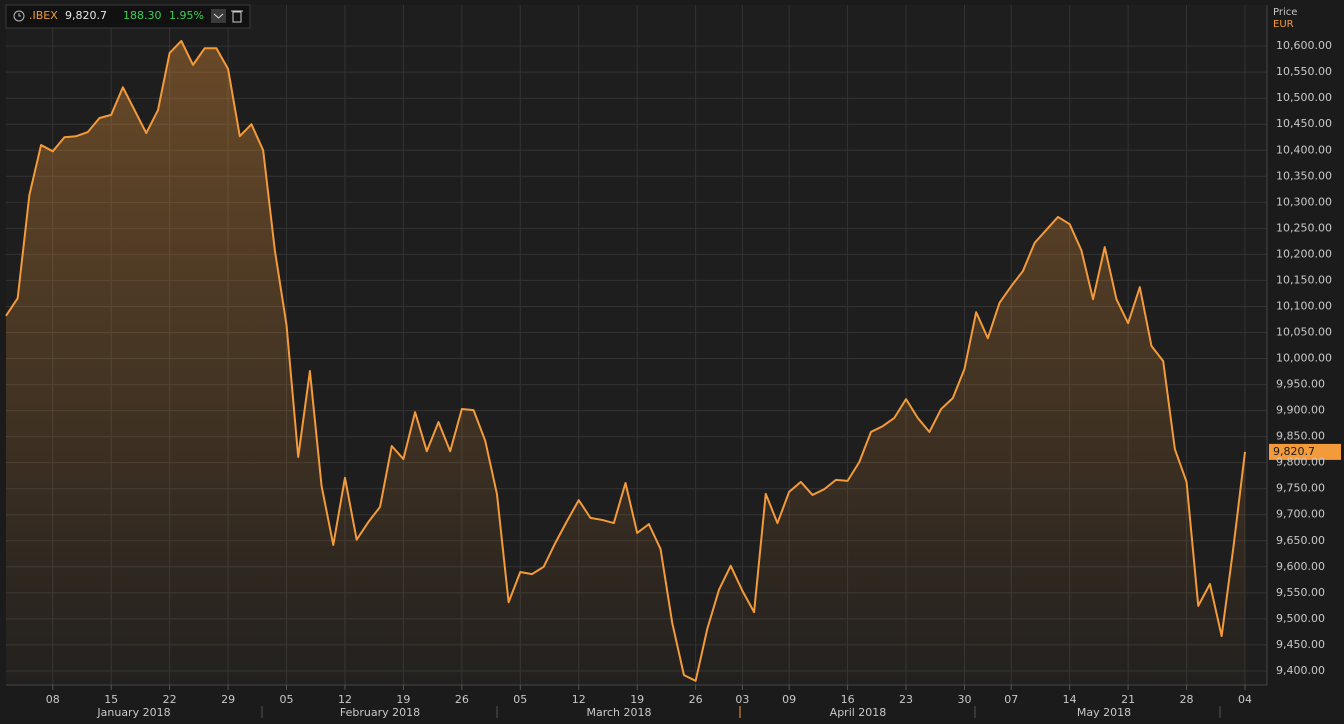 Image resolution: width=1344 pixels, height=724 pixels. I want to click on y-tick-label: 9,800.00, so click(1300, 462).